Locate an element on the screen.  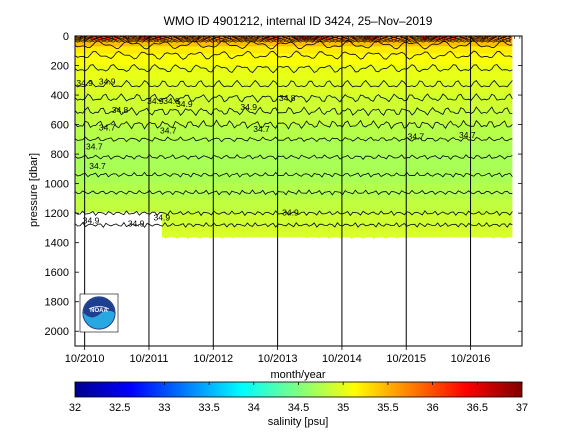
x-tick-label: 10/2014 is located at coordinates (342, 359).